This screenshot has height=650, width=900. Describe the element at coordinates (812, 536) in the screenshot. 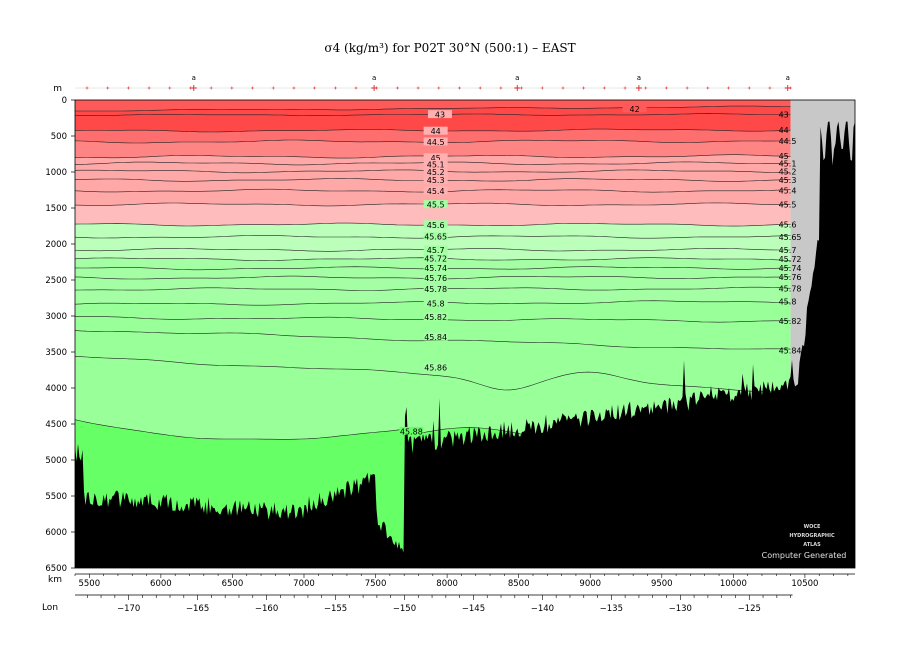

I see `watermark-line-2: HYDROGRAPHIC` at that location.